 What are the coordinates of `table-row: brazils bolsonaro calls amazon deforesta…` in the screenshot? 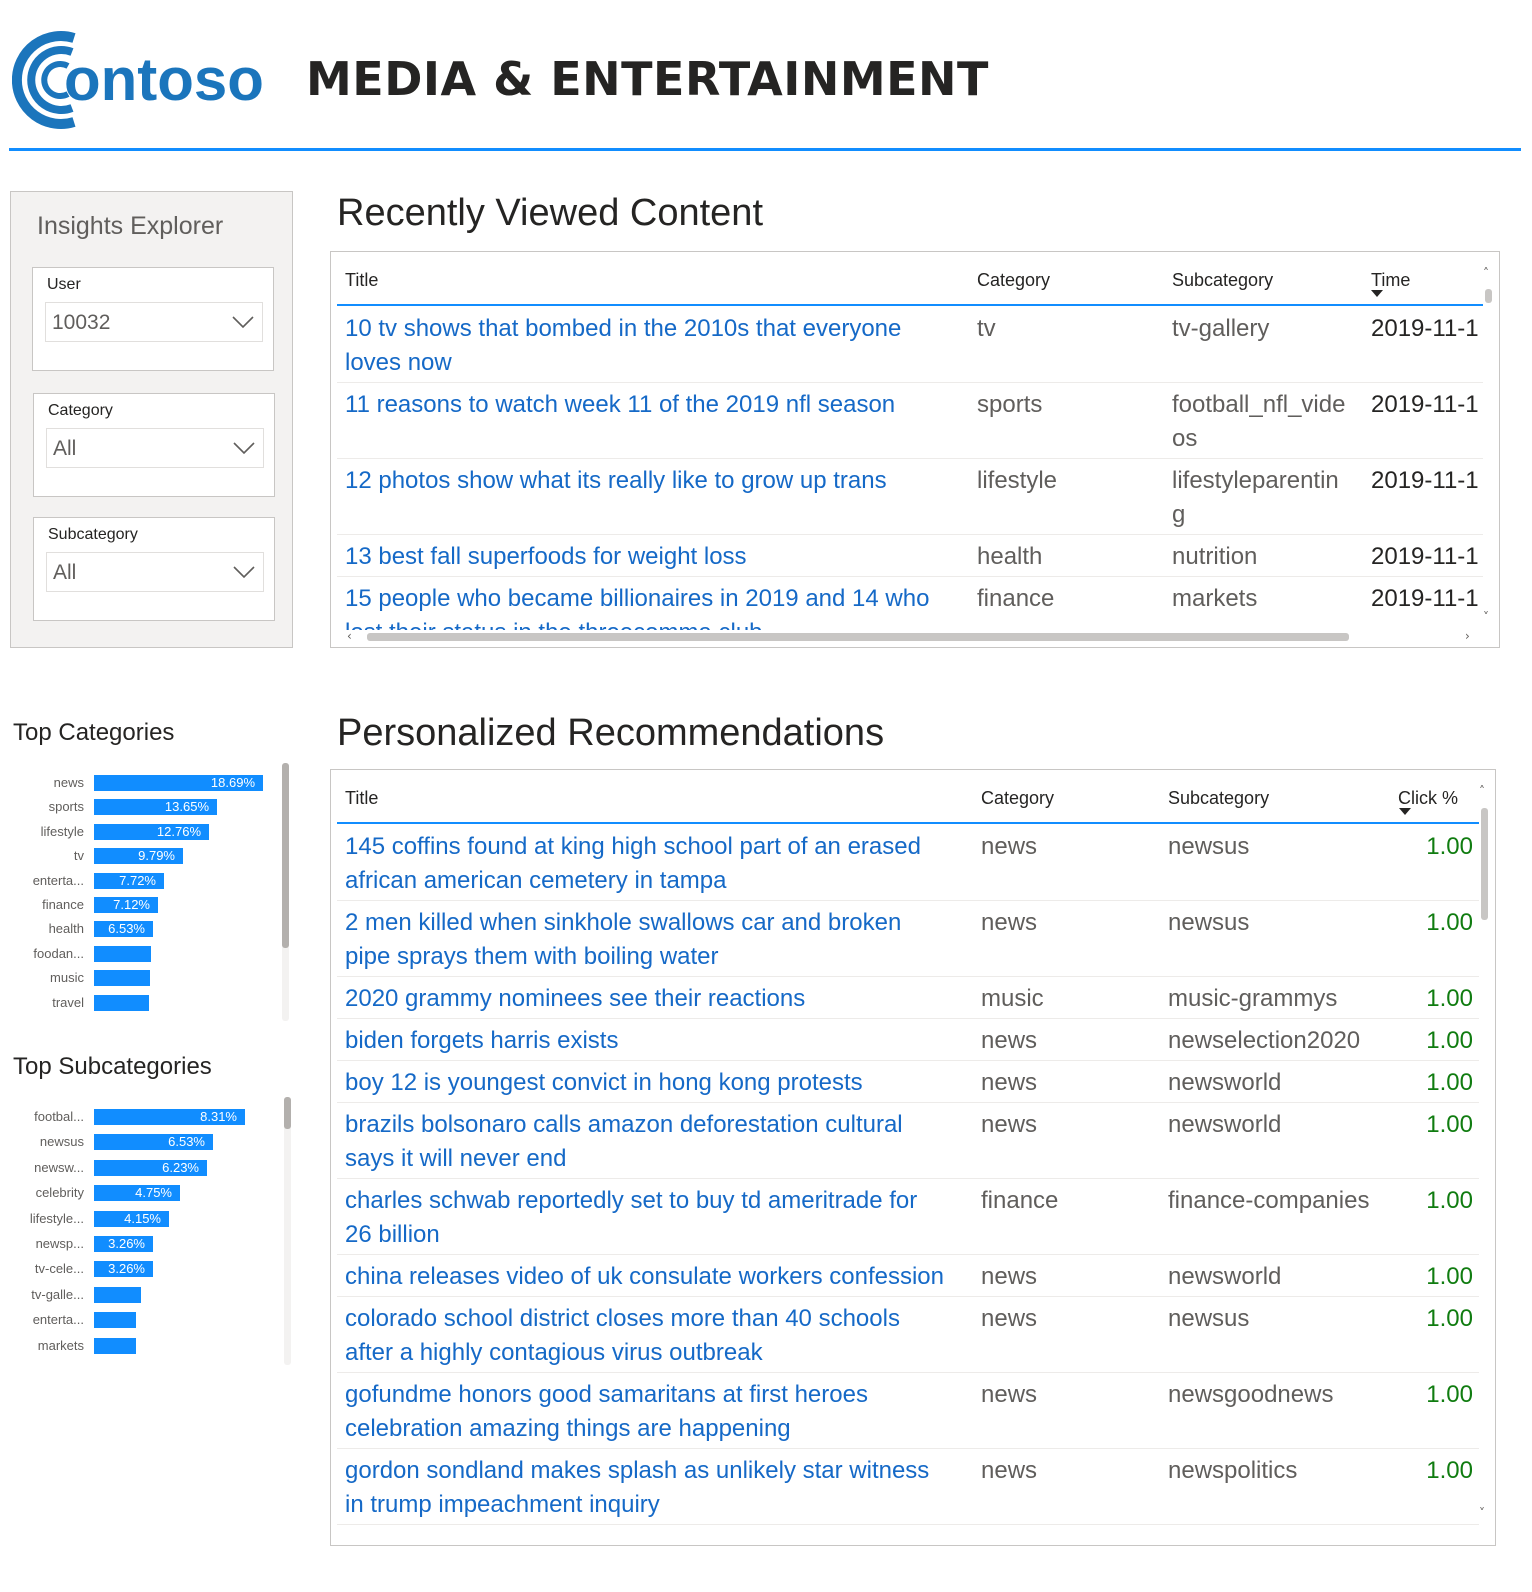 It's located at (908, 1140).